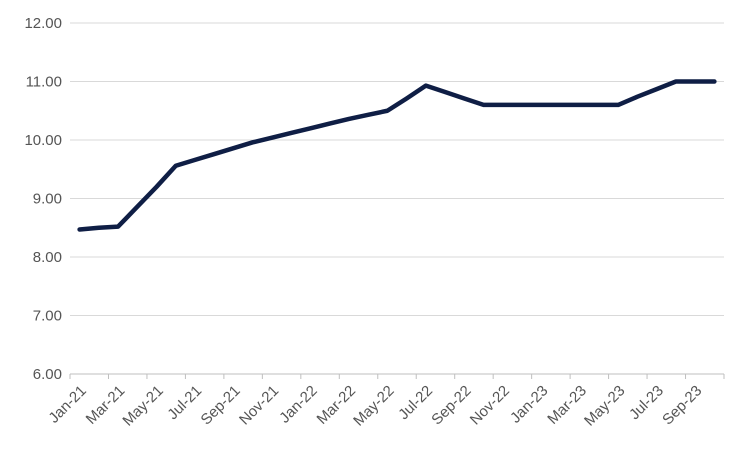 Image resolution: width=750 pixels, height=450 pixels. Describe the element at coordinates (397, 376) in the screenshot. I see `x-axis-tick-marks` at that location.